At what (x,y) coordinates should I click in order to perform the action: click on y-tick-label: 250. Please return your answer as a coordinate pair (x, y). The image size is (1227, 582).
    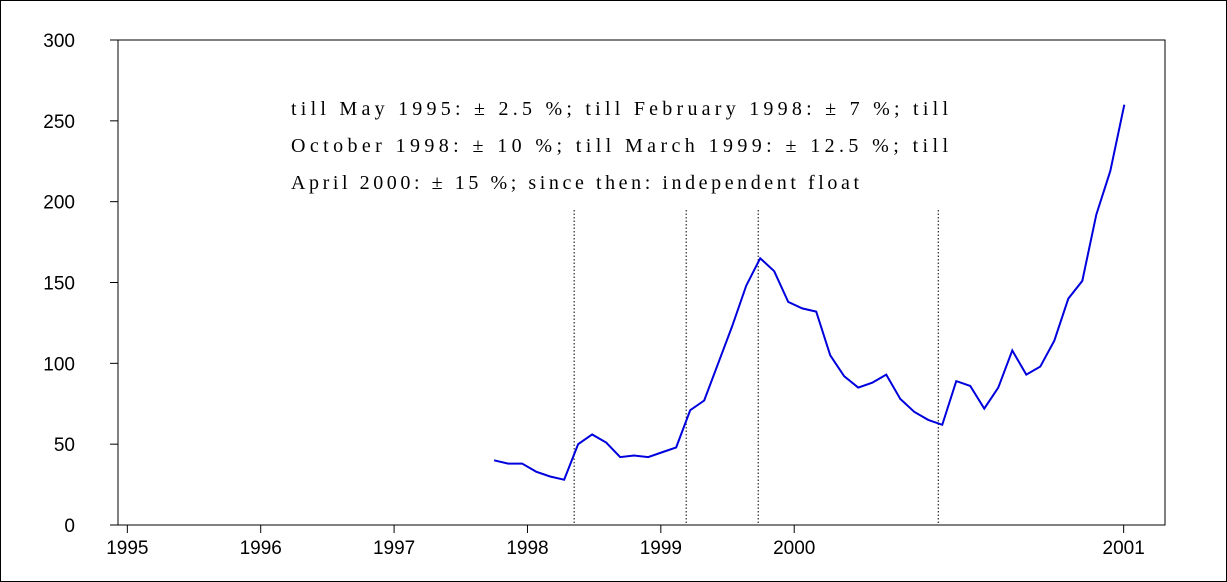
    Looking at the image, I should click on (59, 122).